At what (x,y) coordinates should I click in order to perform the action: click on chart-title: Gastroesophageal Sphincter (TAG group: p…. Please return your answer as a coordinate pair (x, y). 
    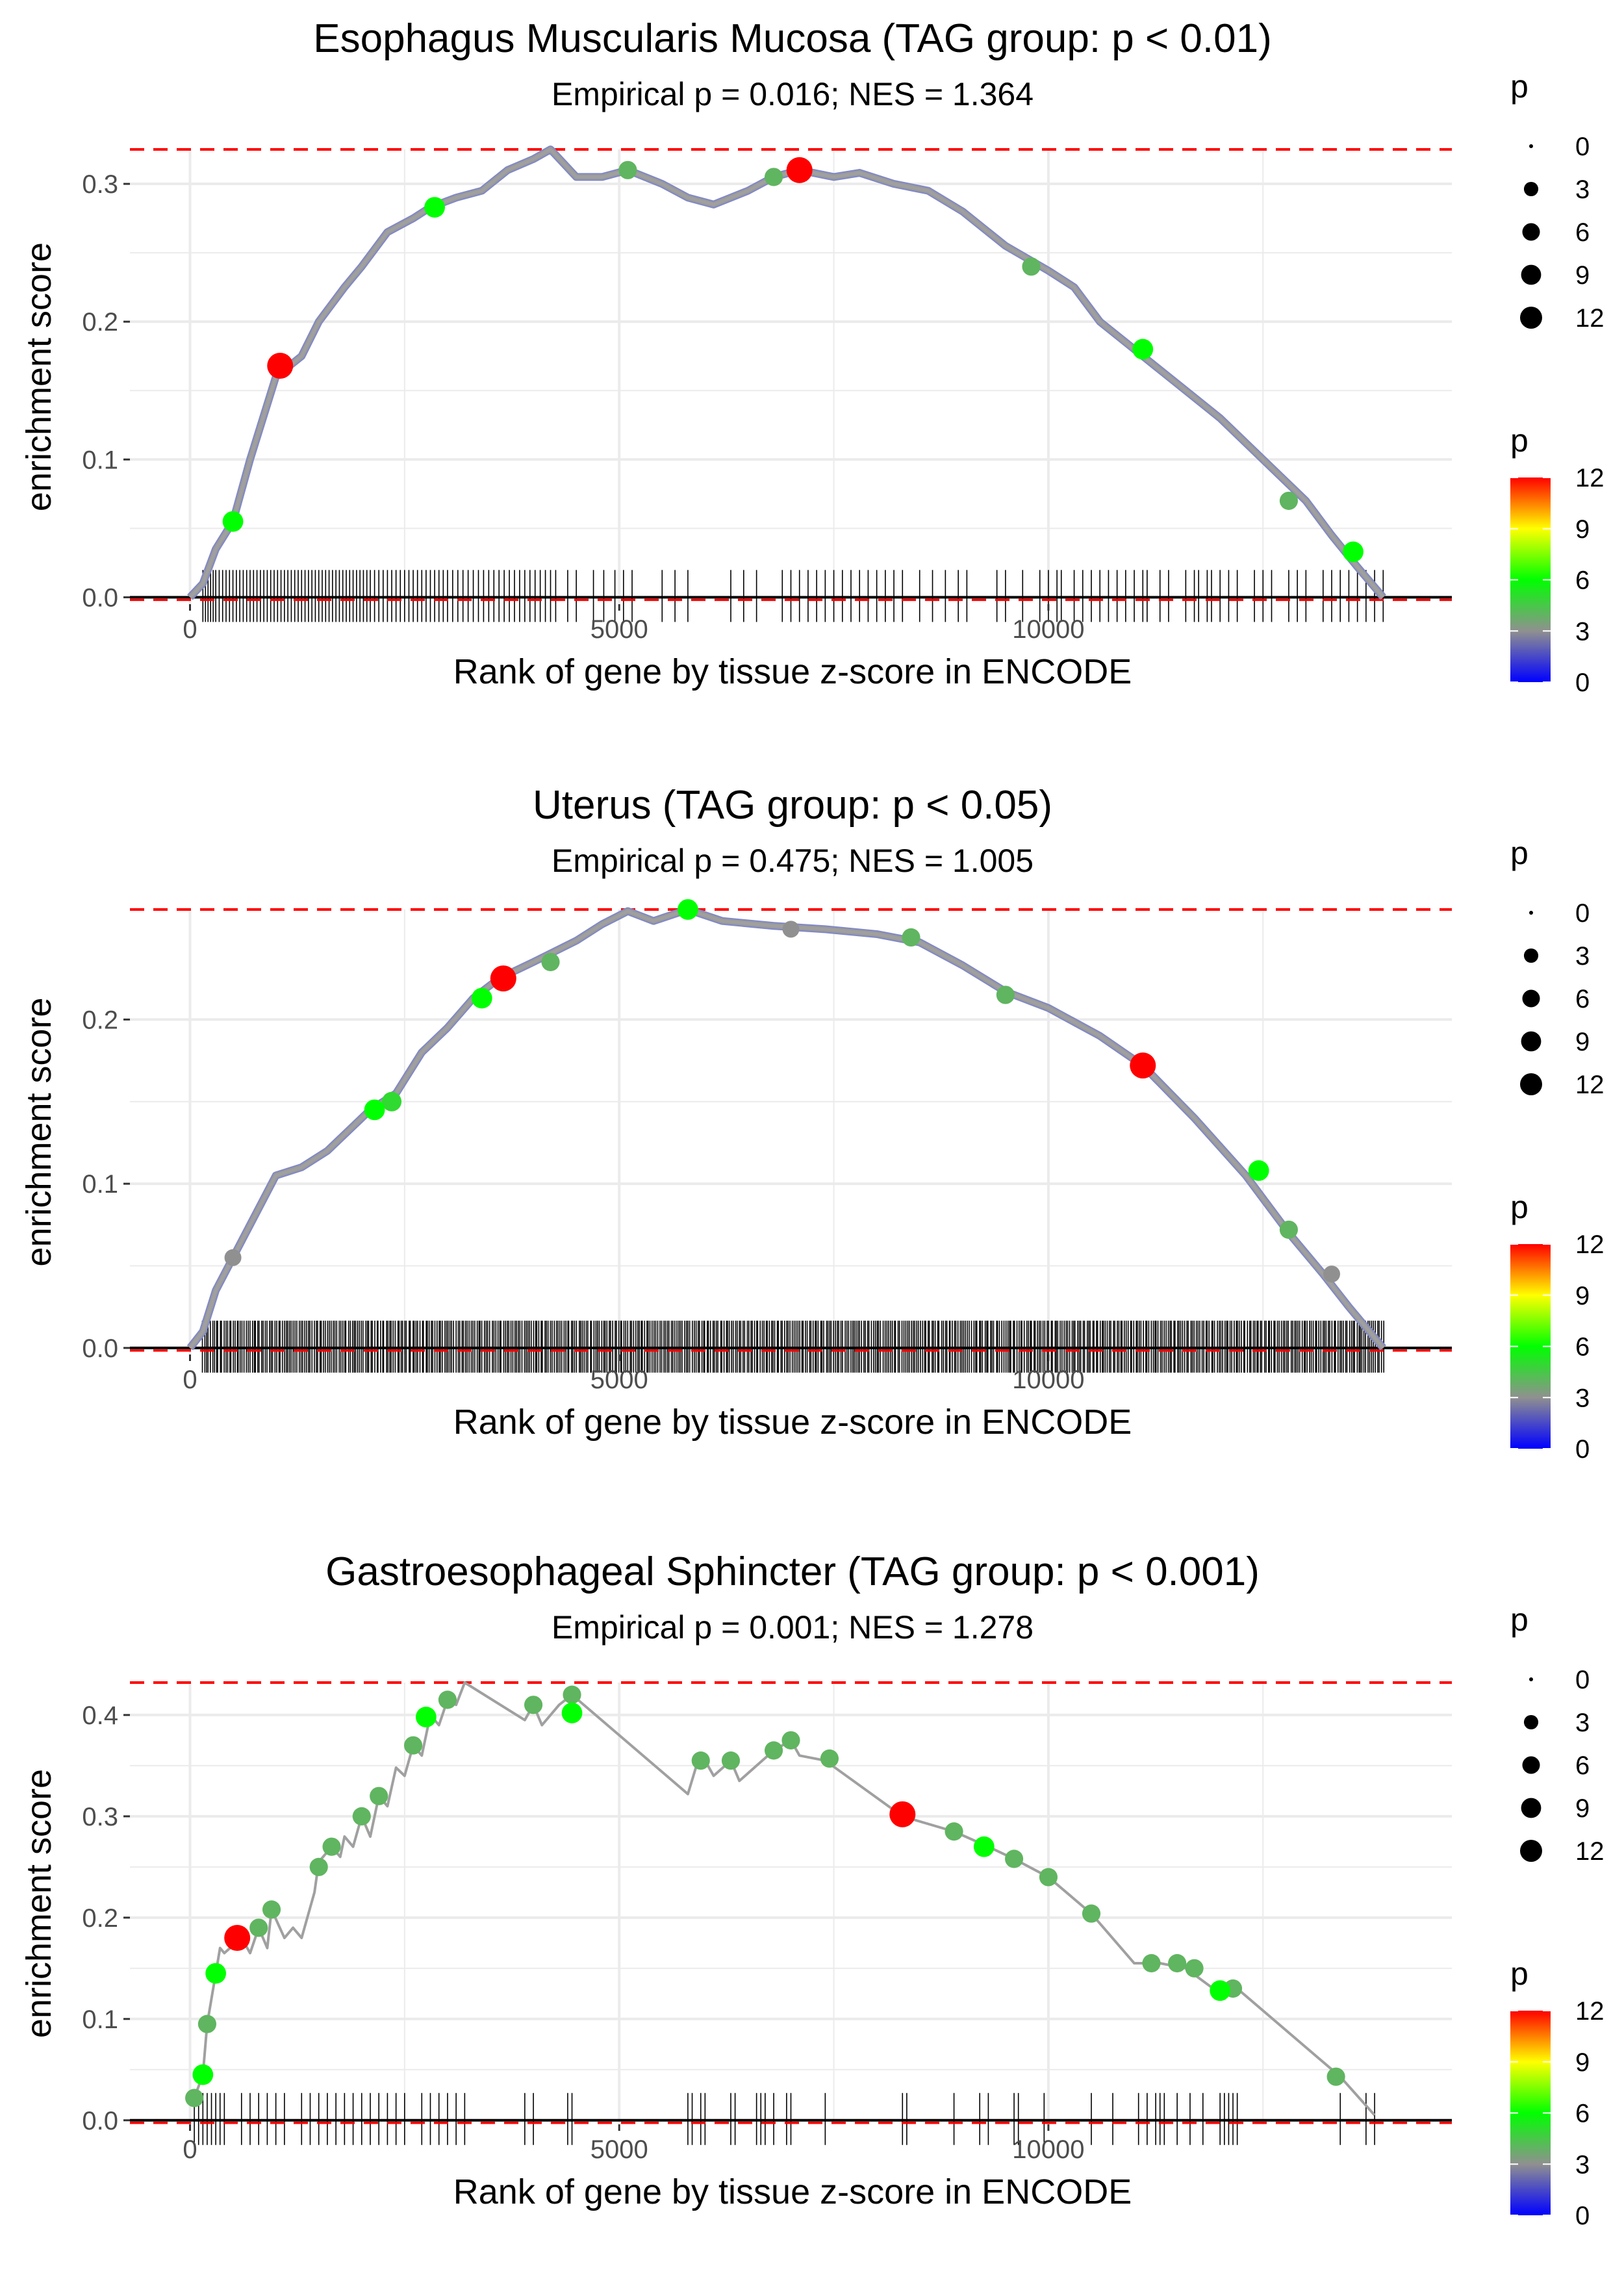
    Looking at the image, I should click on (792, 1572).